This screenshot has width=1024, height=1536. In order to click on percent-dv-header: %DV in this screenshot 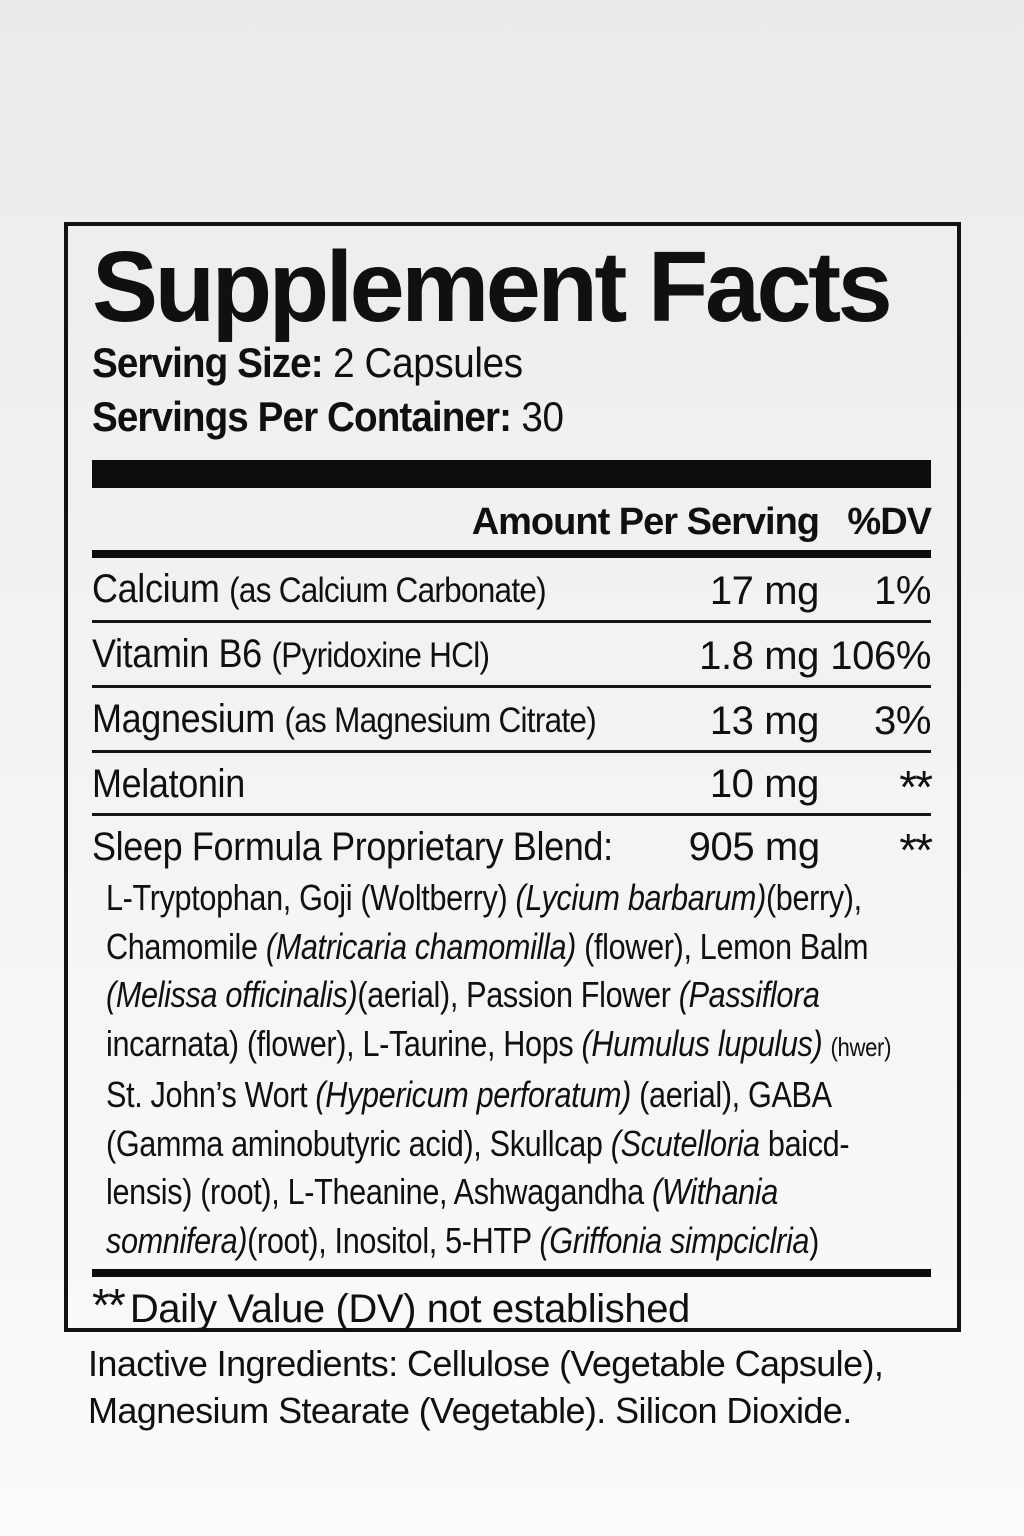, I will do `click(889, 522)`.